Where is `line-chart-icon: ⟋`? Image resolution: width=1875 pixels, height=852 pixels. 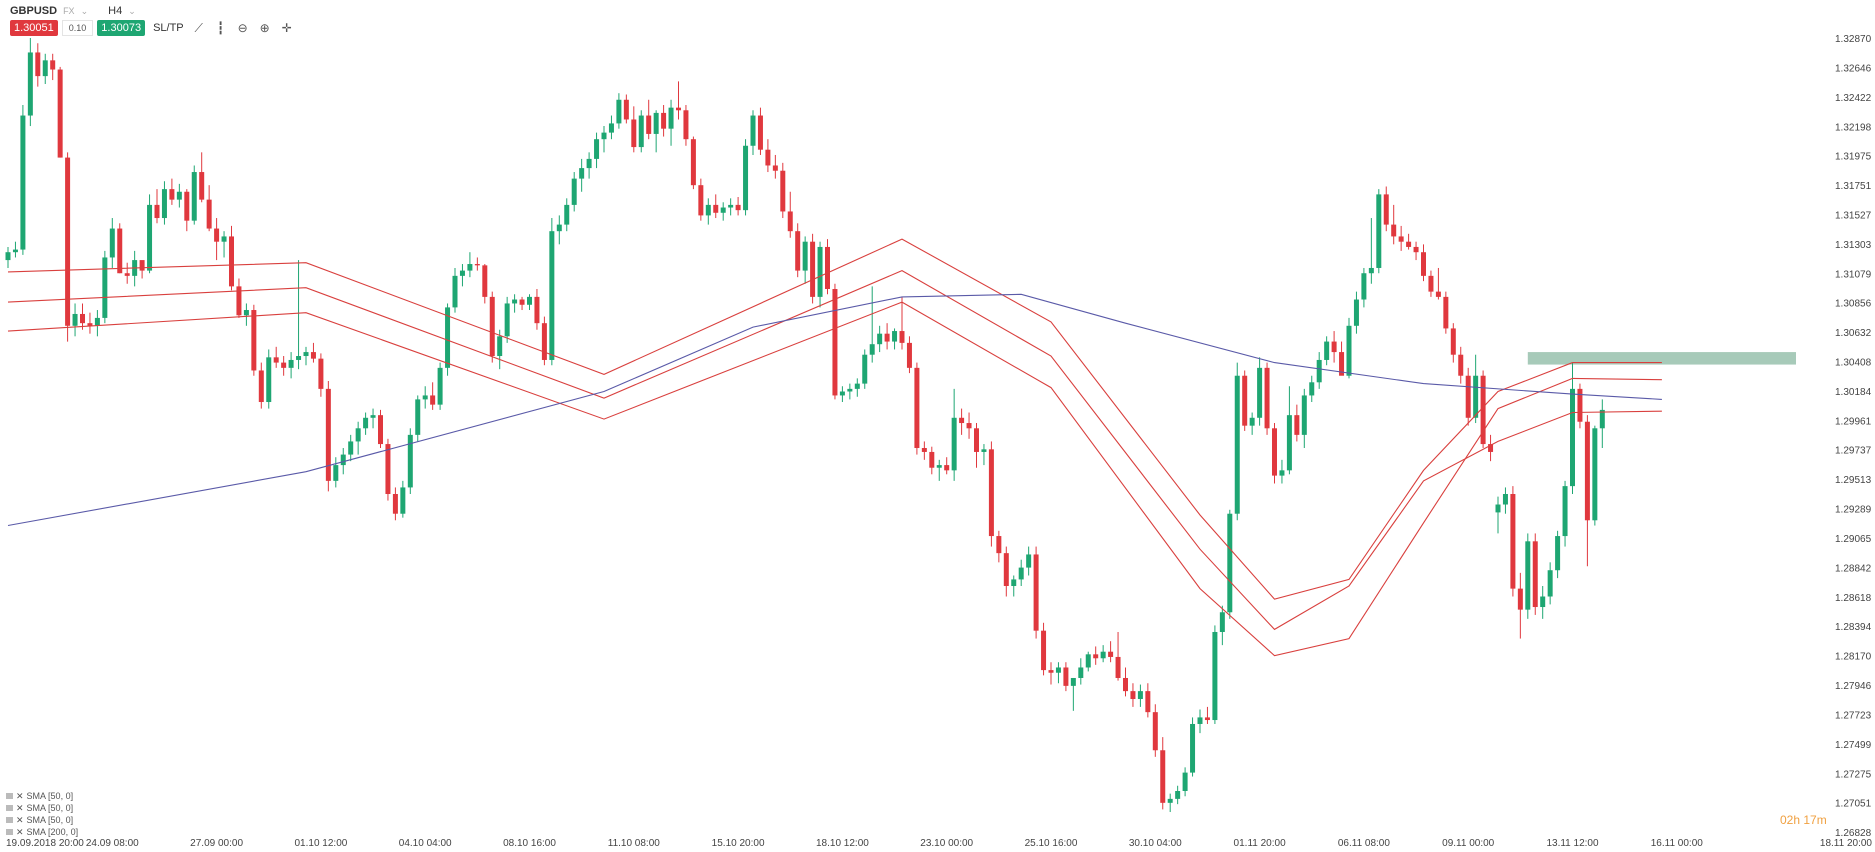
line-chart-icon: ⟋ is located at coordinates (198, 28).